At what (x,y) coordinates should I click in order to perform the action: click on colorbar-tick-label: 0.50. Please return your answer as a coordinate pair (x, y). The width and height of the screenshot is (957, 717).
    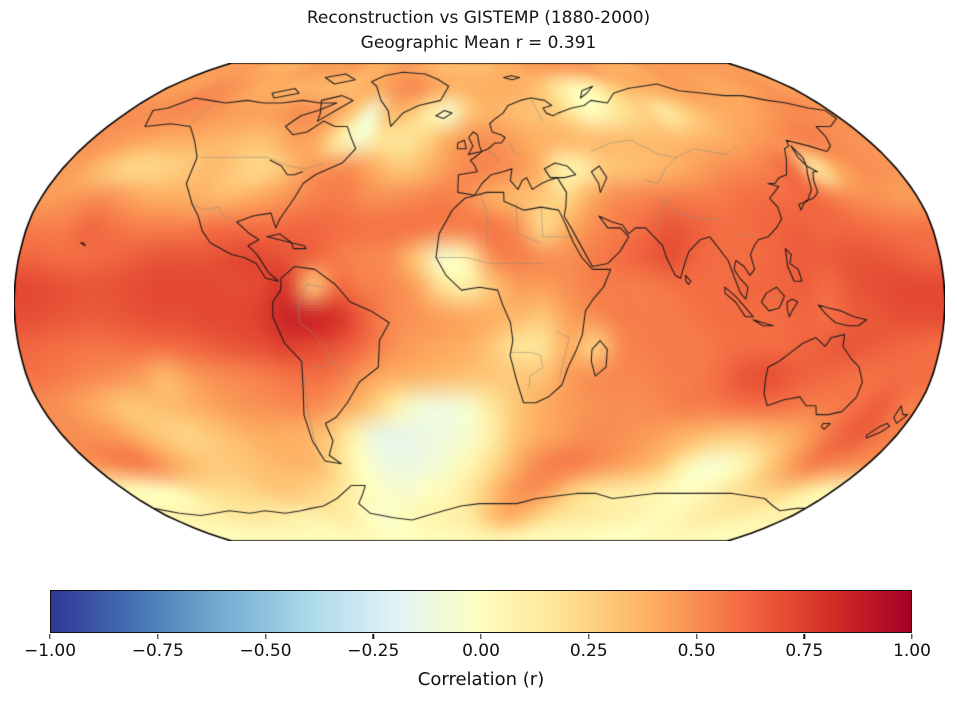
    Looking at the image, I should click on (696, 651).